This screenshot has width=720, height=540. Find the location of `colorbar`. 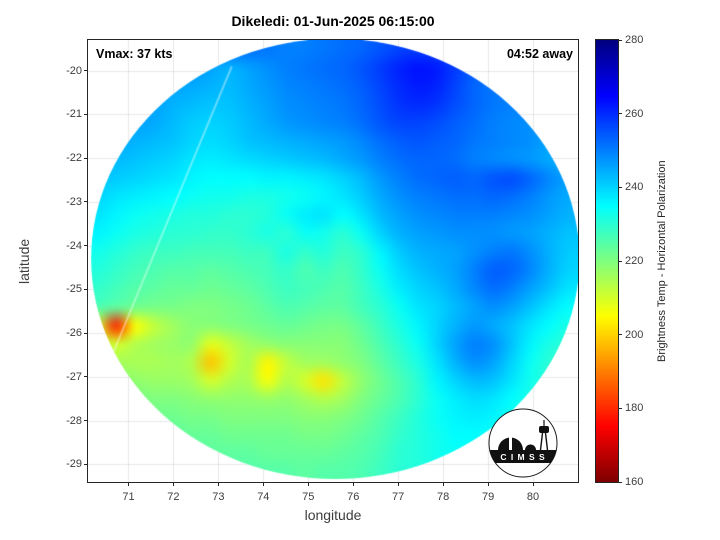

colorbar is located at coordinates (607, 261).